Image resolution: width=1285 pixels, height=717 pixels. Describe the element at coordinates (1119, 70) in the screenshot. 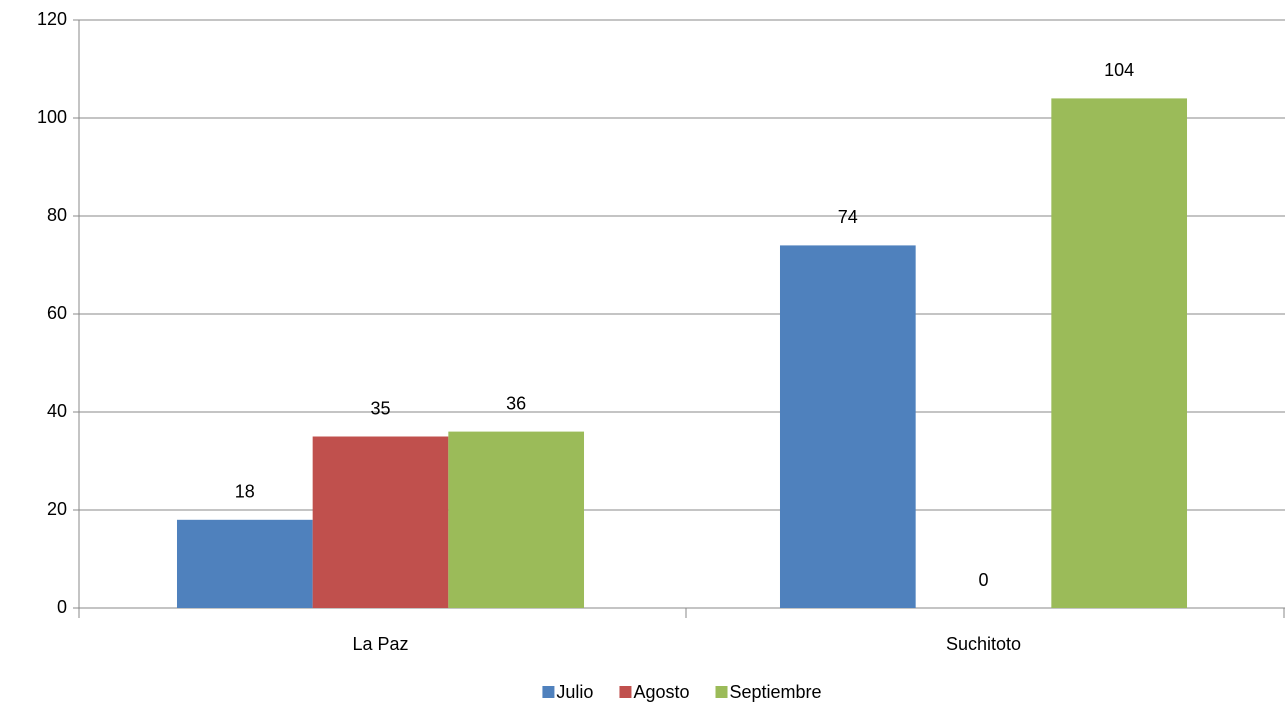

I see `data-label: 104` at that location.